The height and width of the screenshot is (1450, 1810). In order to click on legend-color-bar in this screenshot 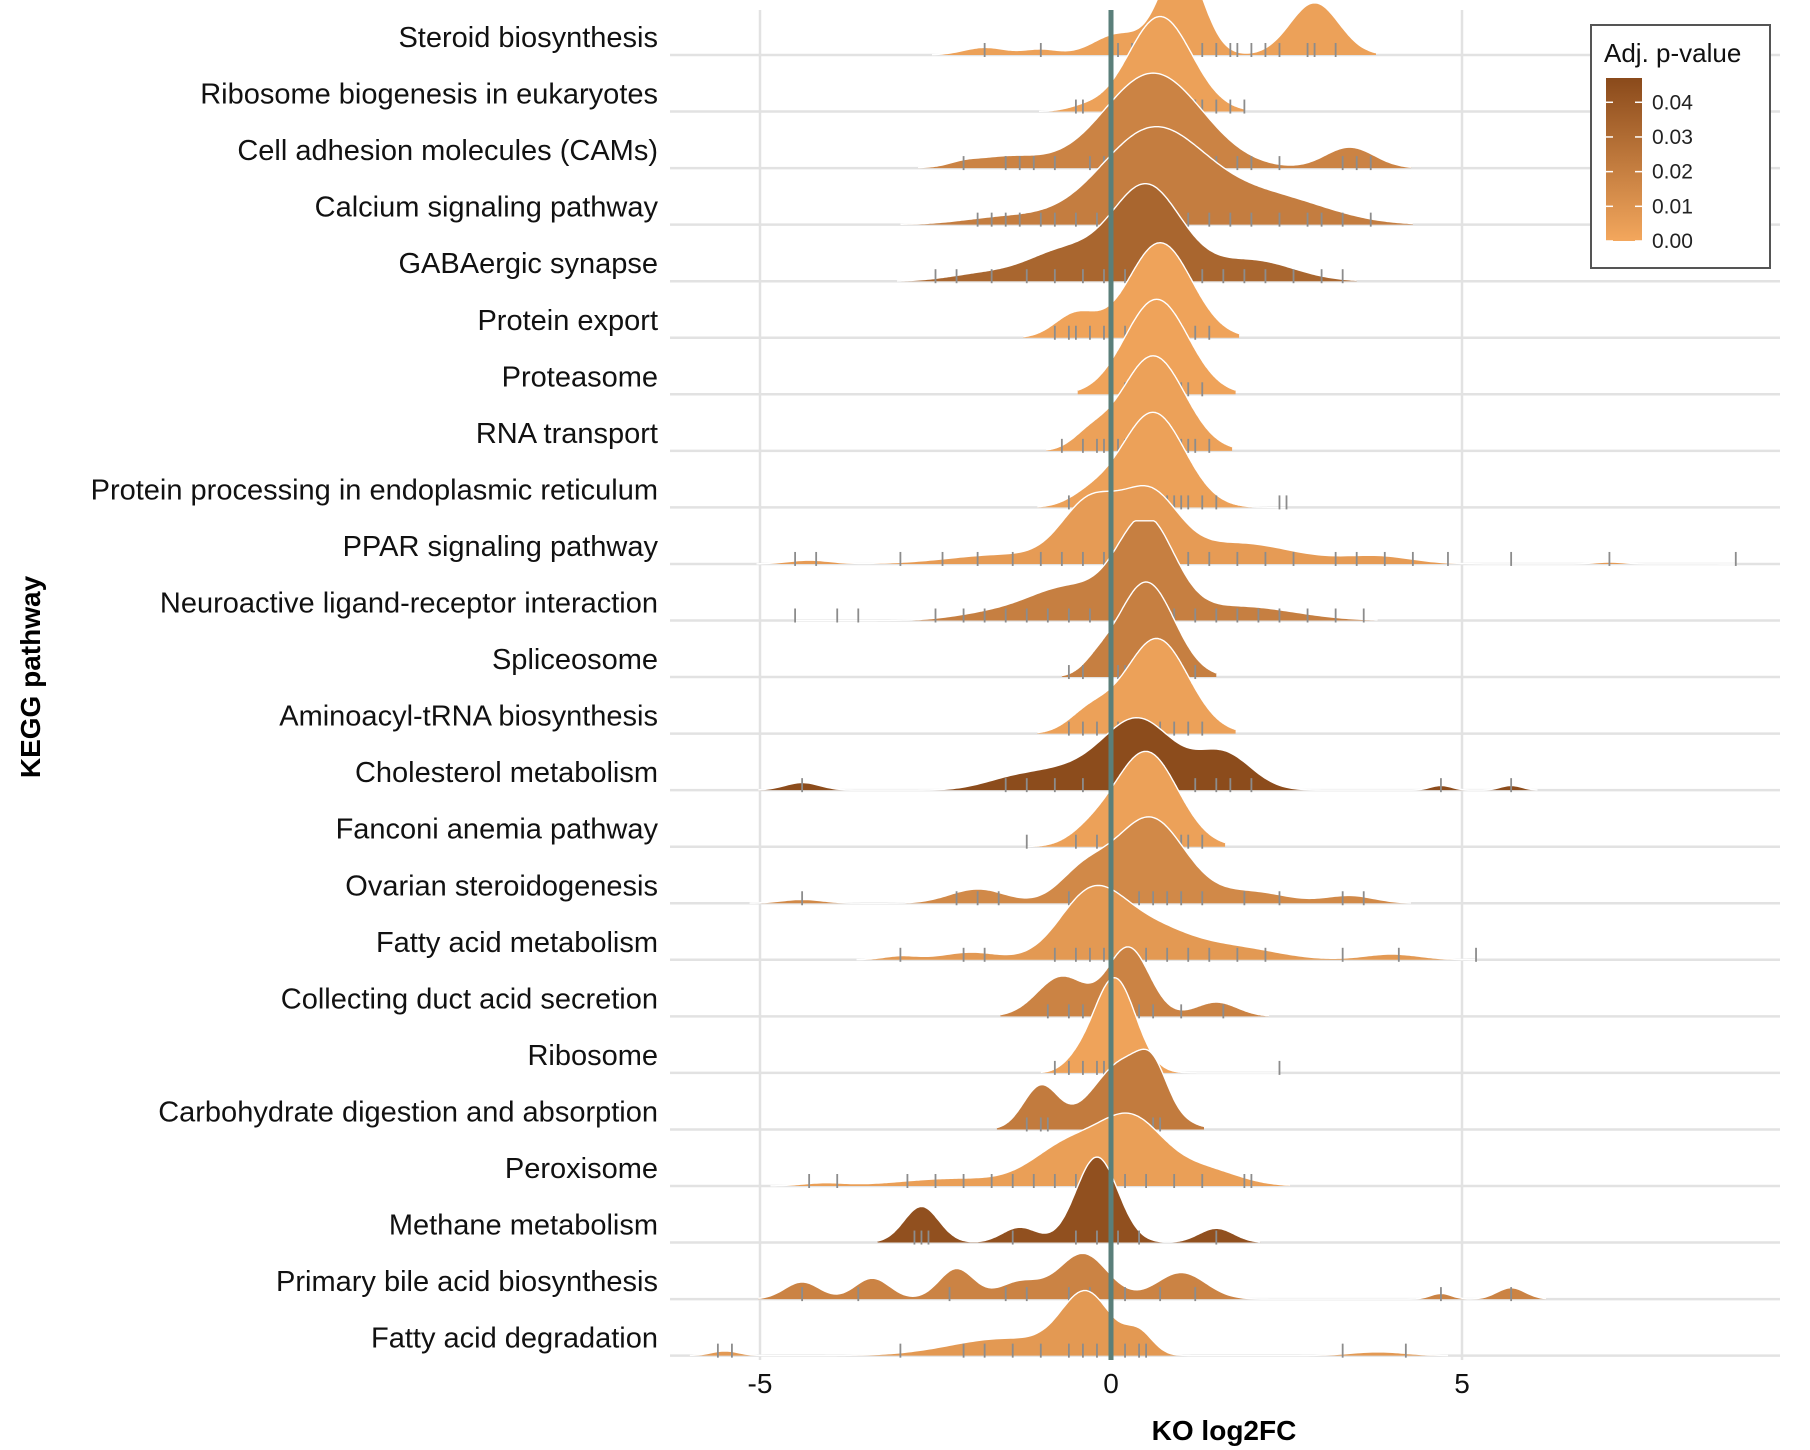, I will do `click(1624, 159)`.